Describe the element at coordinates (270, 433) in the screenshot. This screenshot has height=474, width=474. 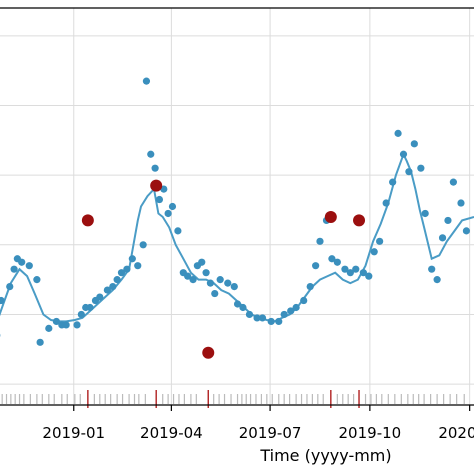
I see `x-tick-label: 2019-07` at that location.